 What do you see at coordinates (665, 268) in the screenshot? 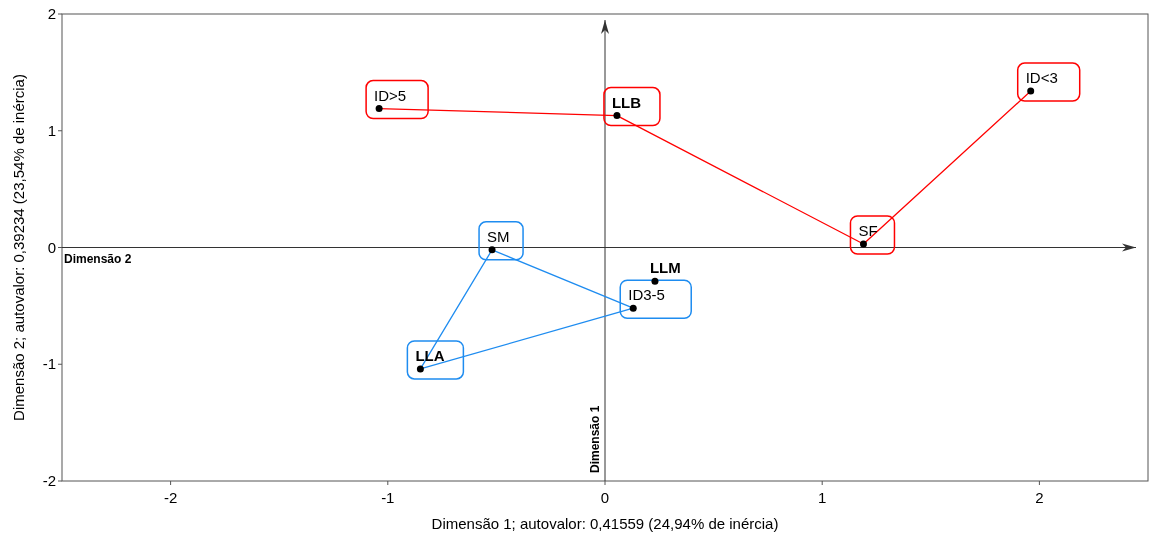
I see `annotation: LLM` at bounding box center [665, 268].